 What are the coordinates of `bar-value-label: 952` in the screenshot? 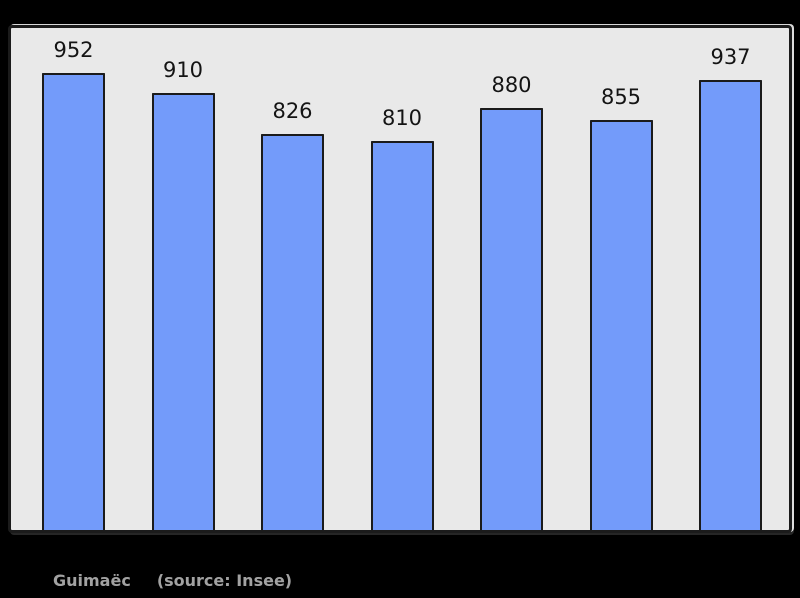 It's located at (73, 50).